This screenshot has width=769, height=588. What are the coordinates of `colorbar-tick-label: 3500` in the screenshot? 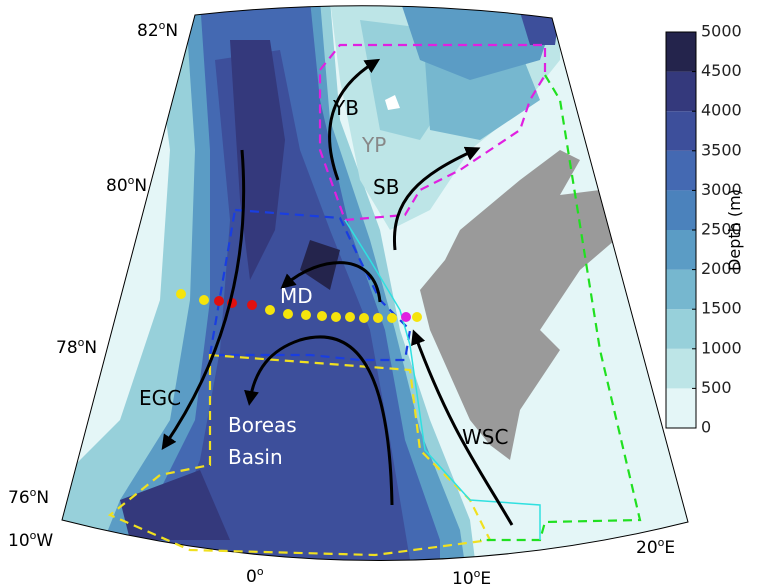 It's located at (721, 149).